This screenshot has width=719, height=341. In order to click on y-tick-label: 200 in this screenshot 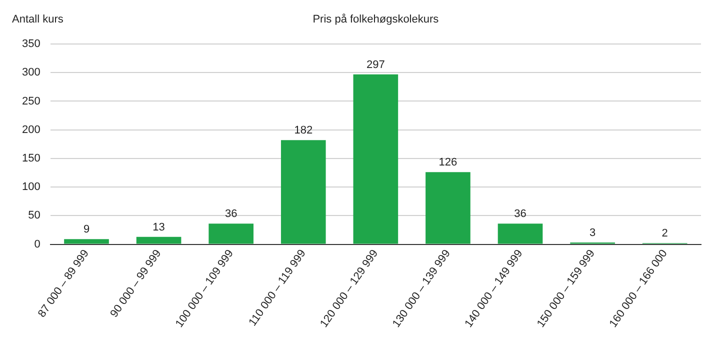, I will do `click(31, 130)`.